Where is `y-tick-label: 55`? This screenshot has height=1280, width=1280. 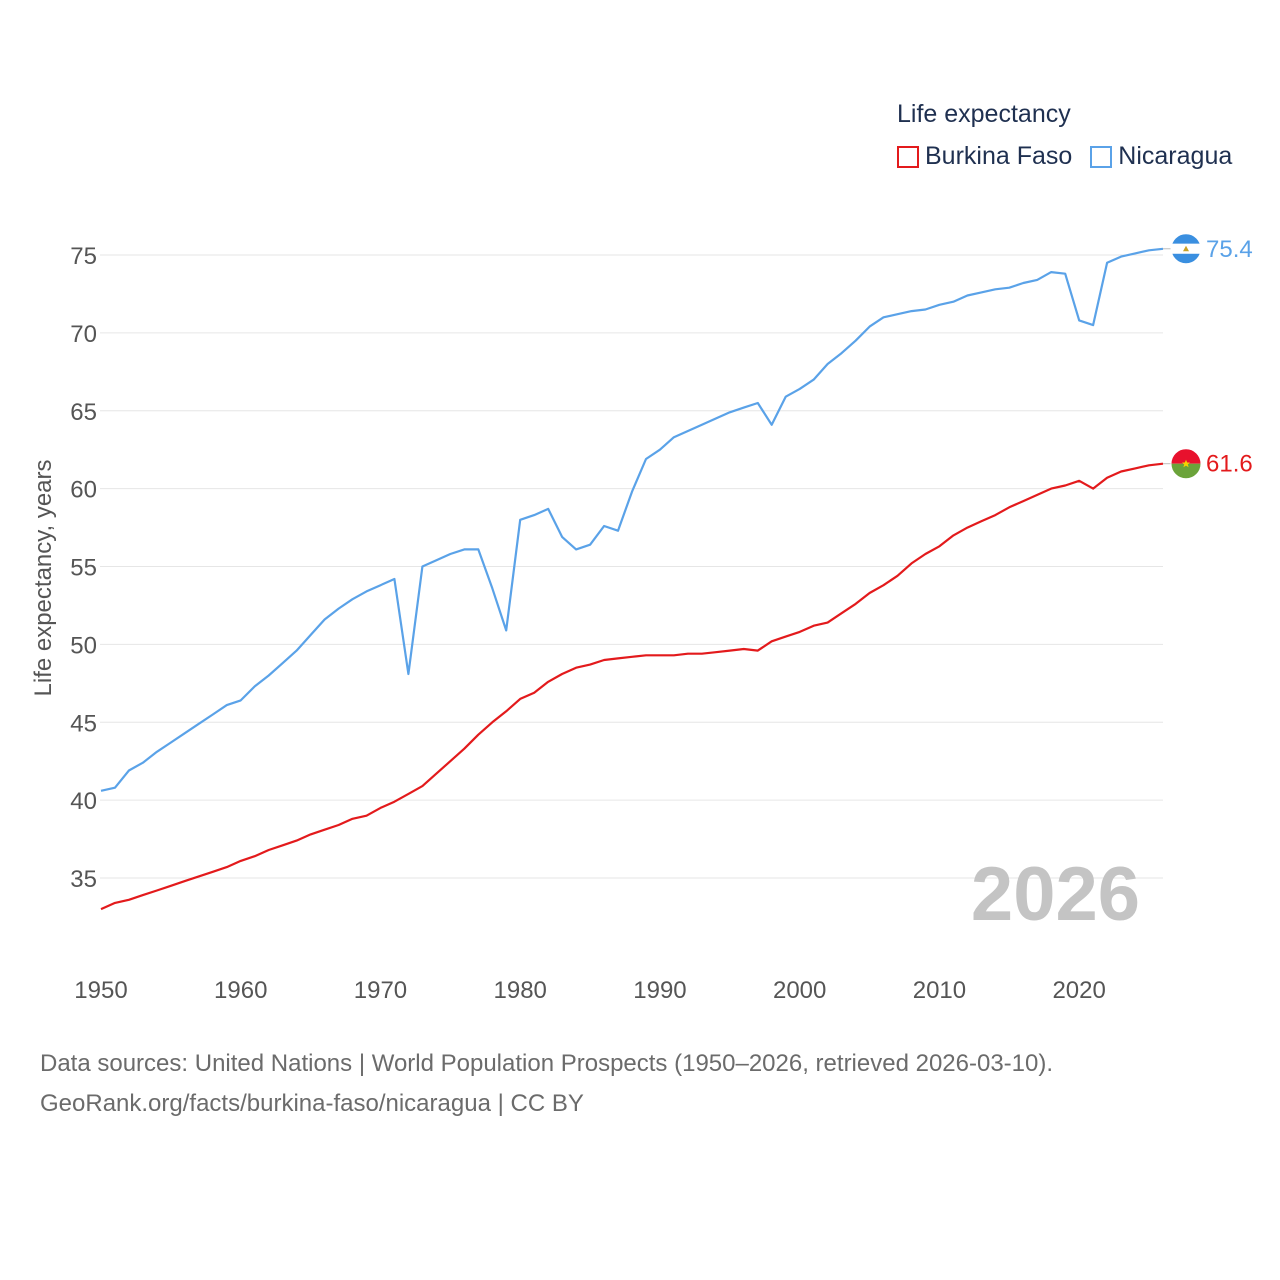 y-tick-label: 55 is located at coordinates (83, 568).